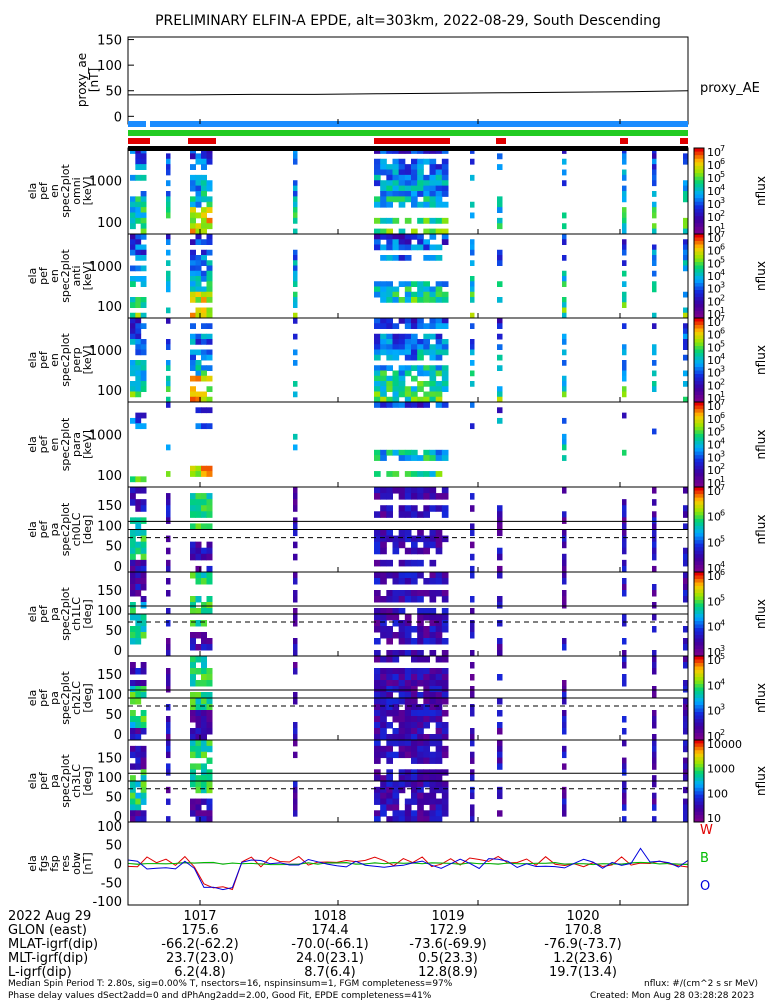 The width and height of the screenshot is (775, 1000). I want to click on fgs-series-W, so click(408, 873).